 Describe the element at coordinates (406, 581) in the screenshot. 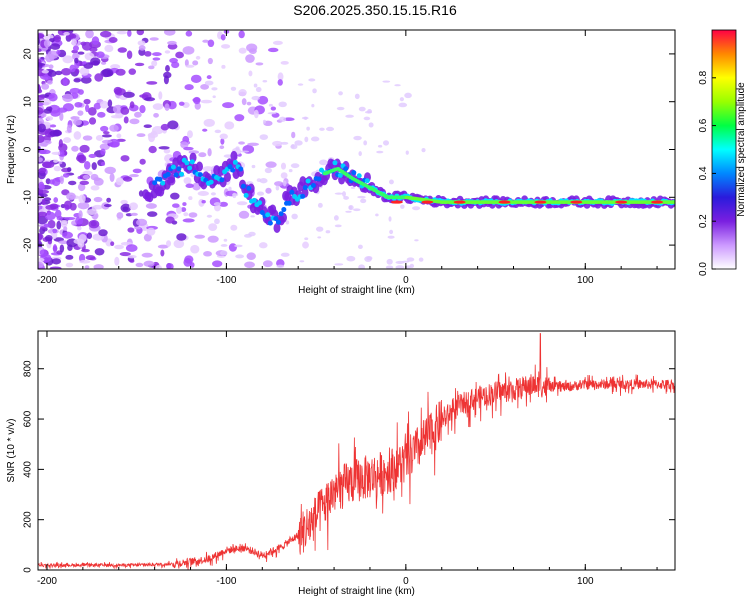

I see `bottom-xtick-label: 0` at that location.